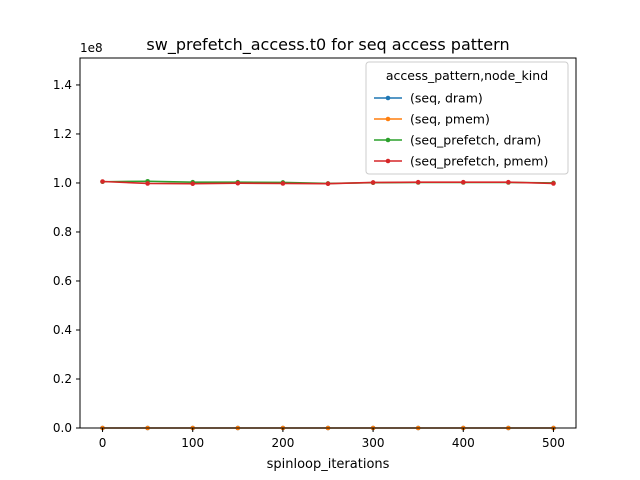  I want to click on y-axis-offset-label: 1e8, so click(91, 48).